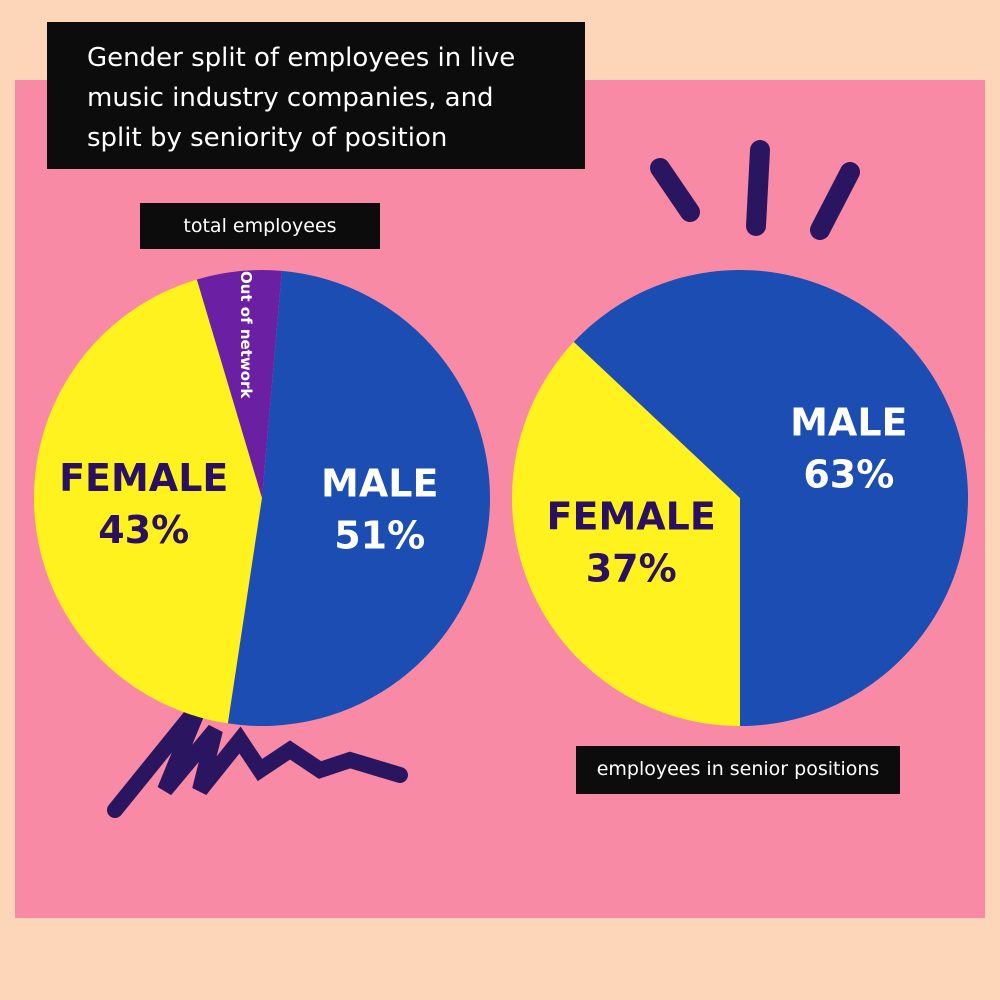 The width and height of the screenshot is (1000, 1000). I want to click on chart-subtitle: total employees, so click(260, 226).